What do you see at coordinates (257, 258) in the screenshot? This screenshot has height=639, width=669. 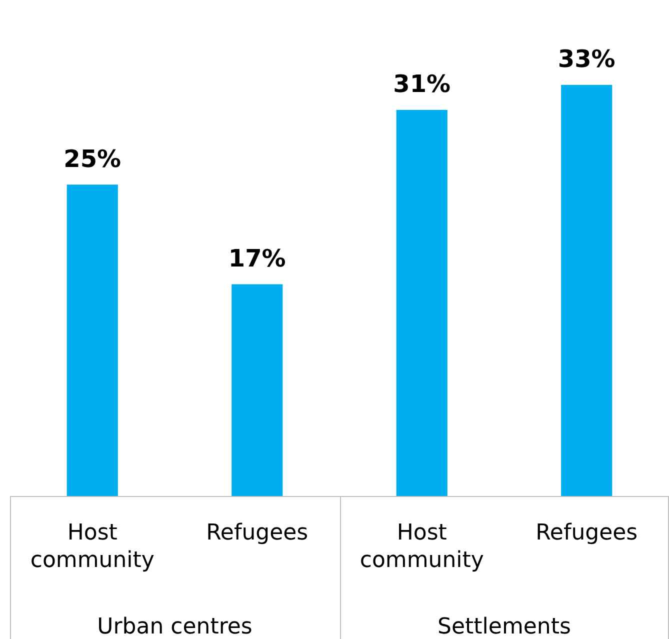 I see `data-label: 17%` at bounding box center [257, 258].